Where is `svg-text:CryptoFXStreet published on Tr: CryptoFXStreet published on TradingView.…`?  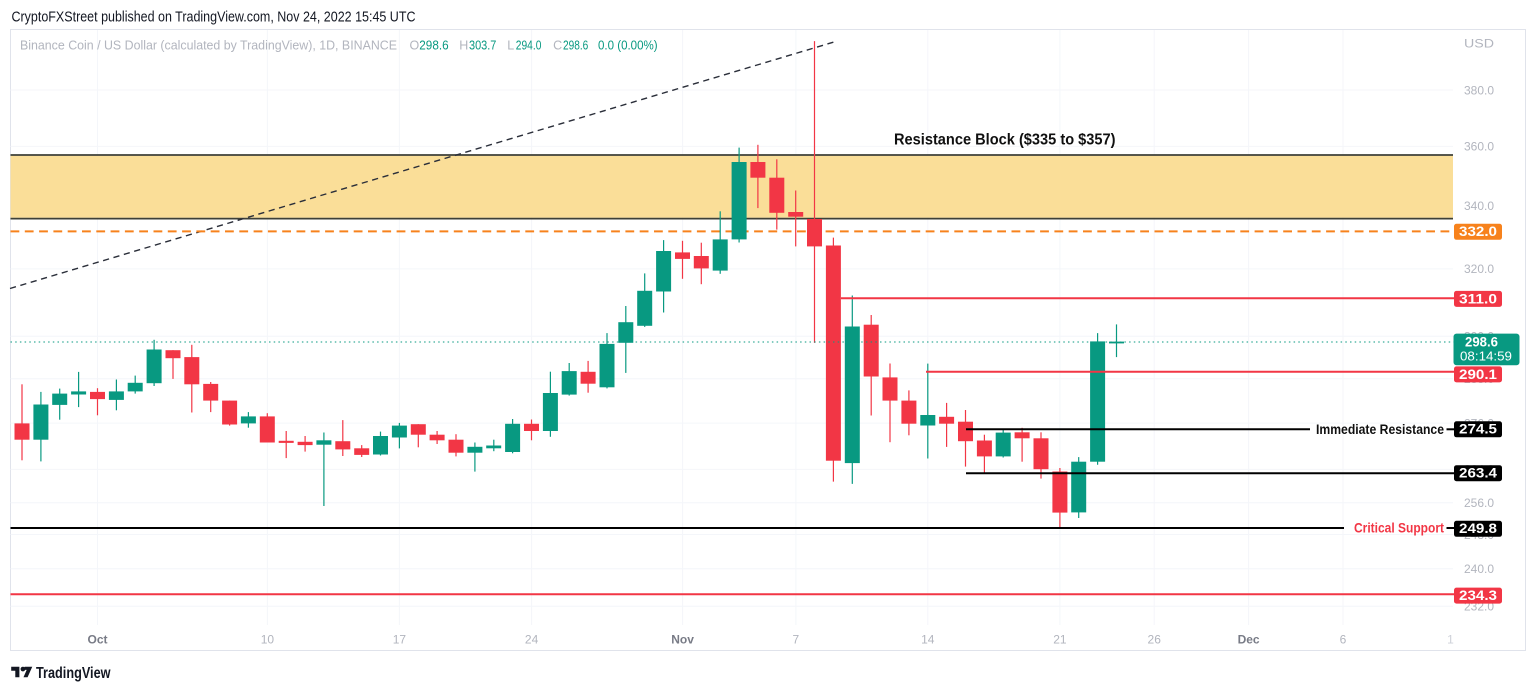
svg-text:CryptoFXStreet published on Tr: CryptoFXStreet published on TradingView.… is located at coordinates (214, 17).